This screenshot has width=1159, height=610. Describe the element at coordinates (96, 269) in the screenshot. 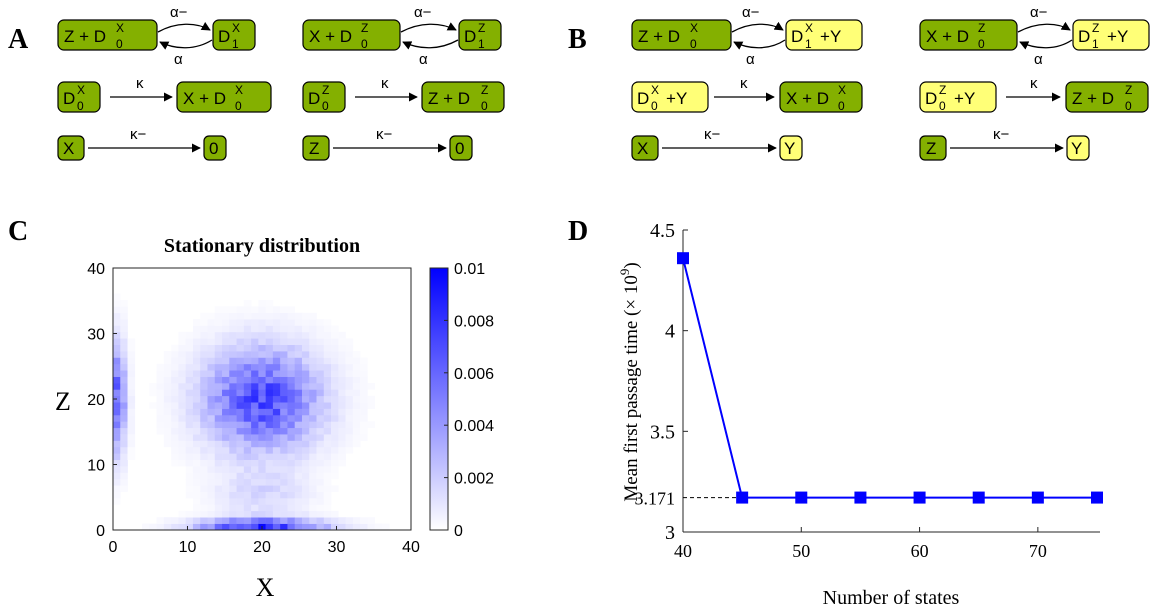

I see `y-tick-label: 40` at that location.